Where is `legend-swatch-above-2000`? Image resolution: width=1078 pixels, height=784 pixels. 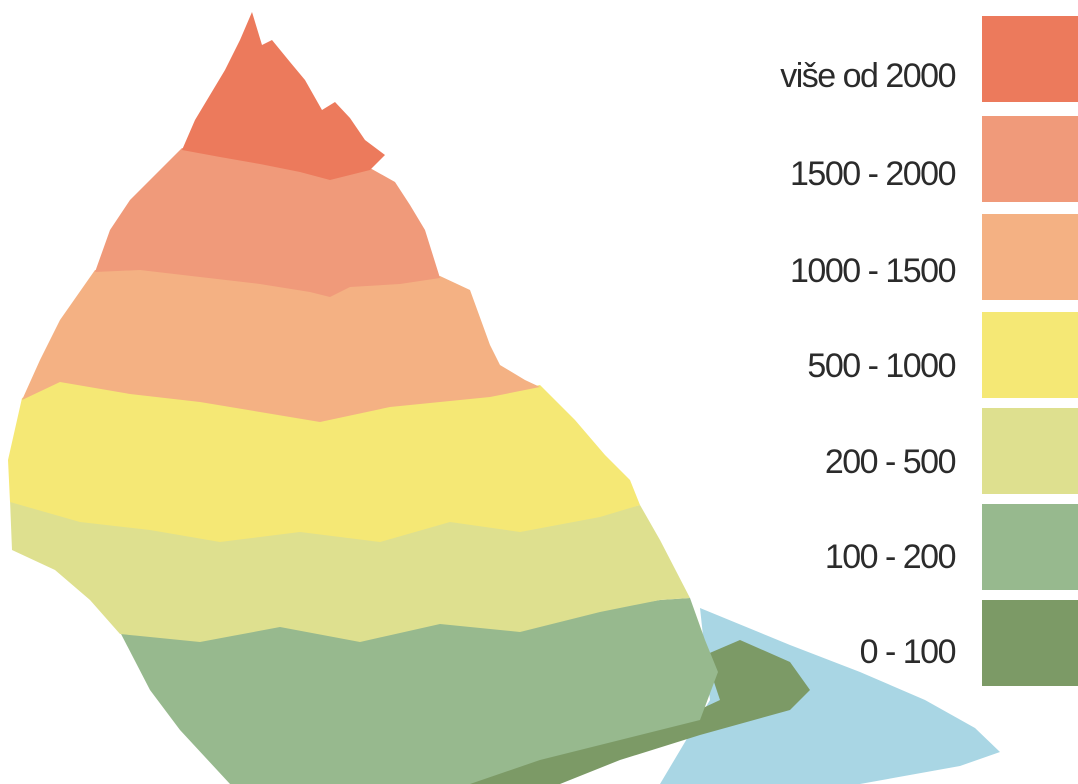
legend-swatch-above-2000 is located at coordinates (1030, 59).